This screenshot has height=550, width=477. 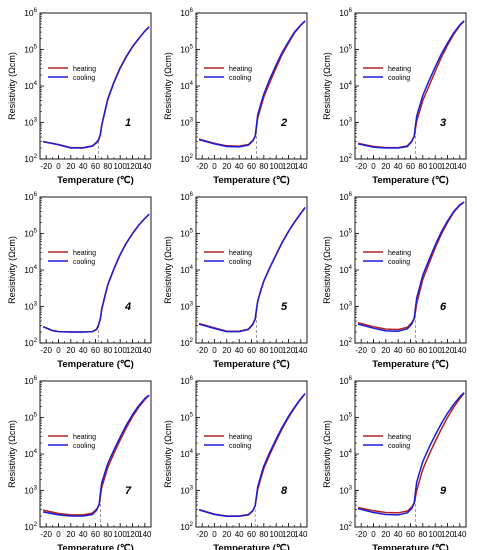 What do you see at coordinates (36, 416) in the screenshot?
I see `y-tick-exponent: 5` at bounding box center [36, 416].